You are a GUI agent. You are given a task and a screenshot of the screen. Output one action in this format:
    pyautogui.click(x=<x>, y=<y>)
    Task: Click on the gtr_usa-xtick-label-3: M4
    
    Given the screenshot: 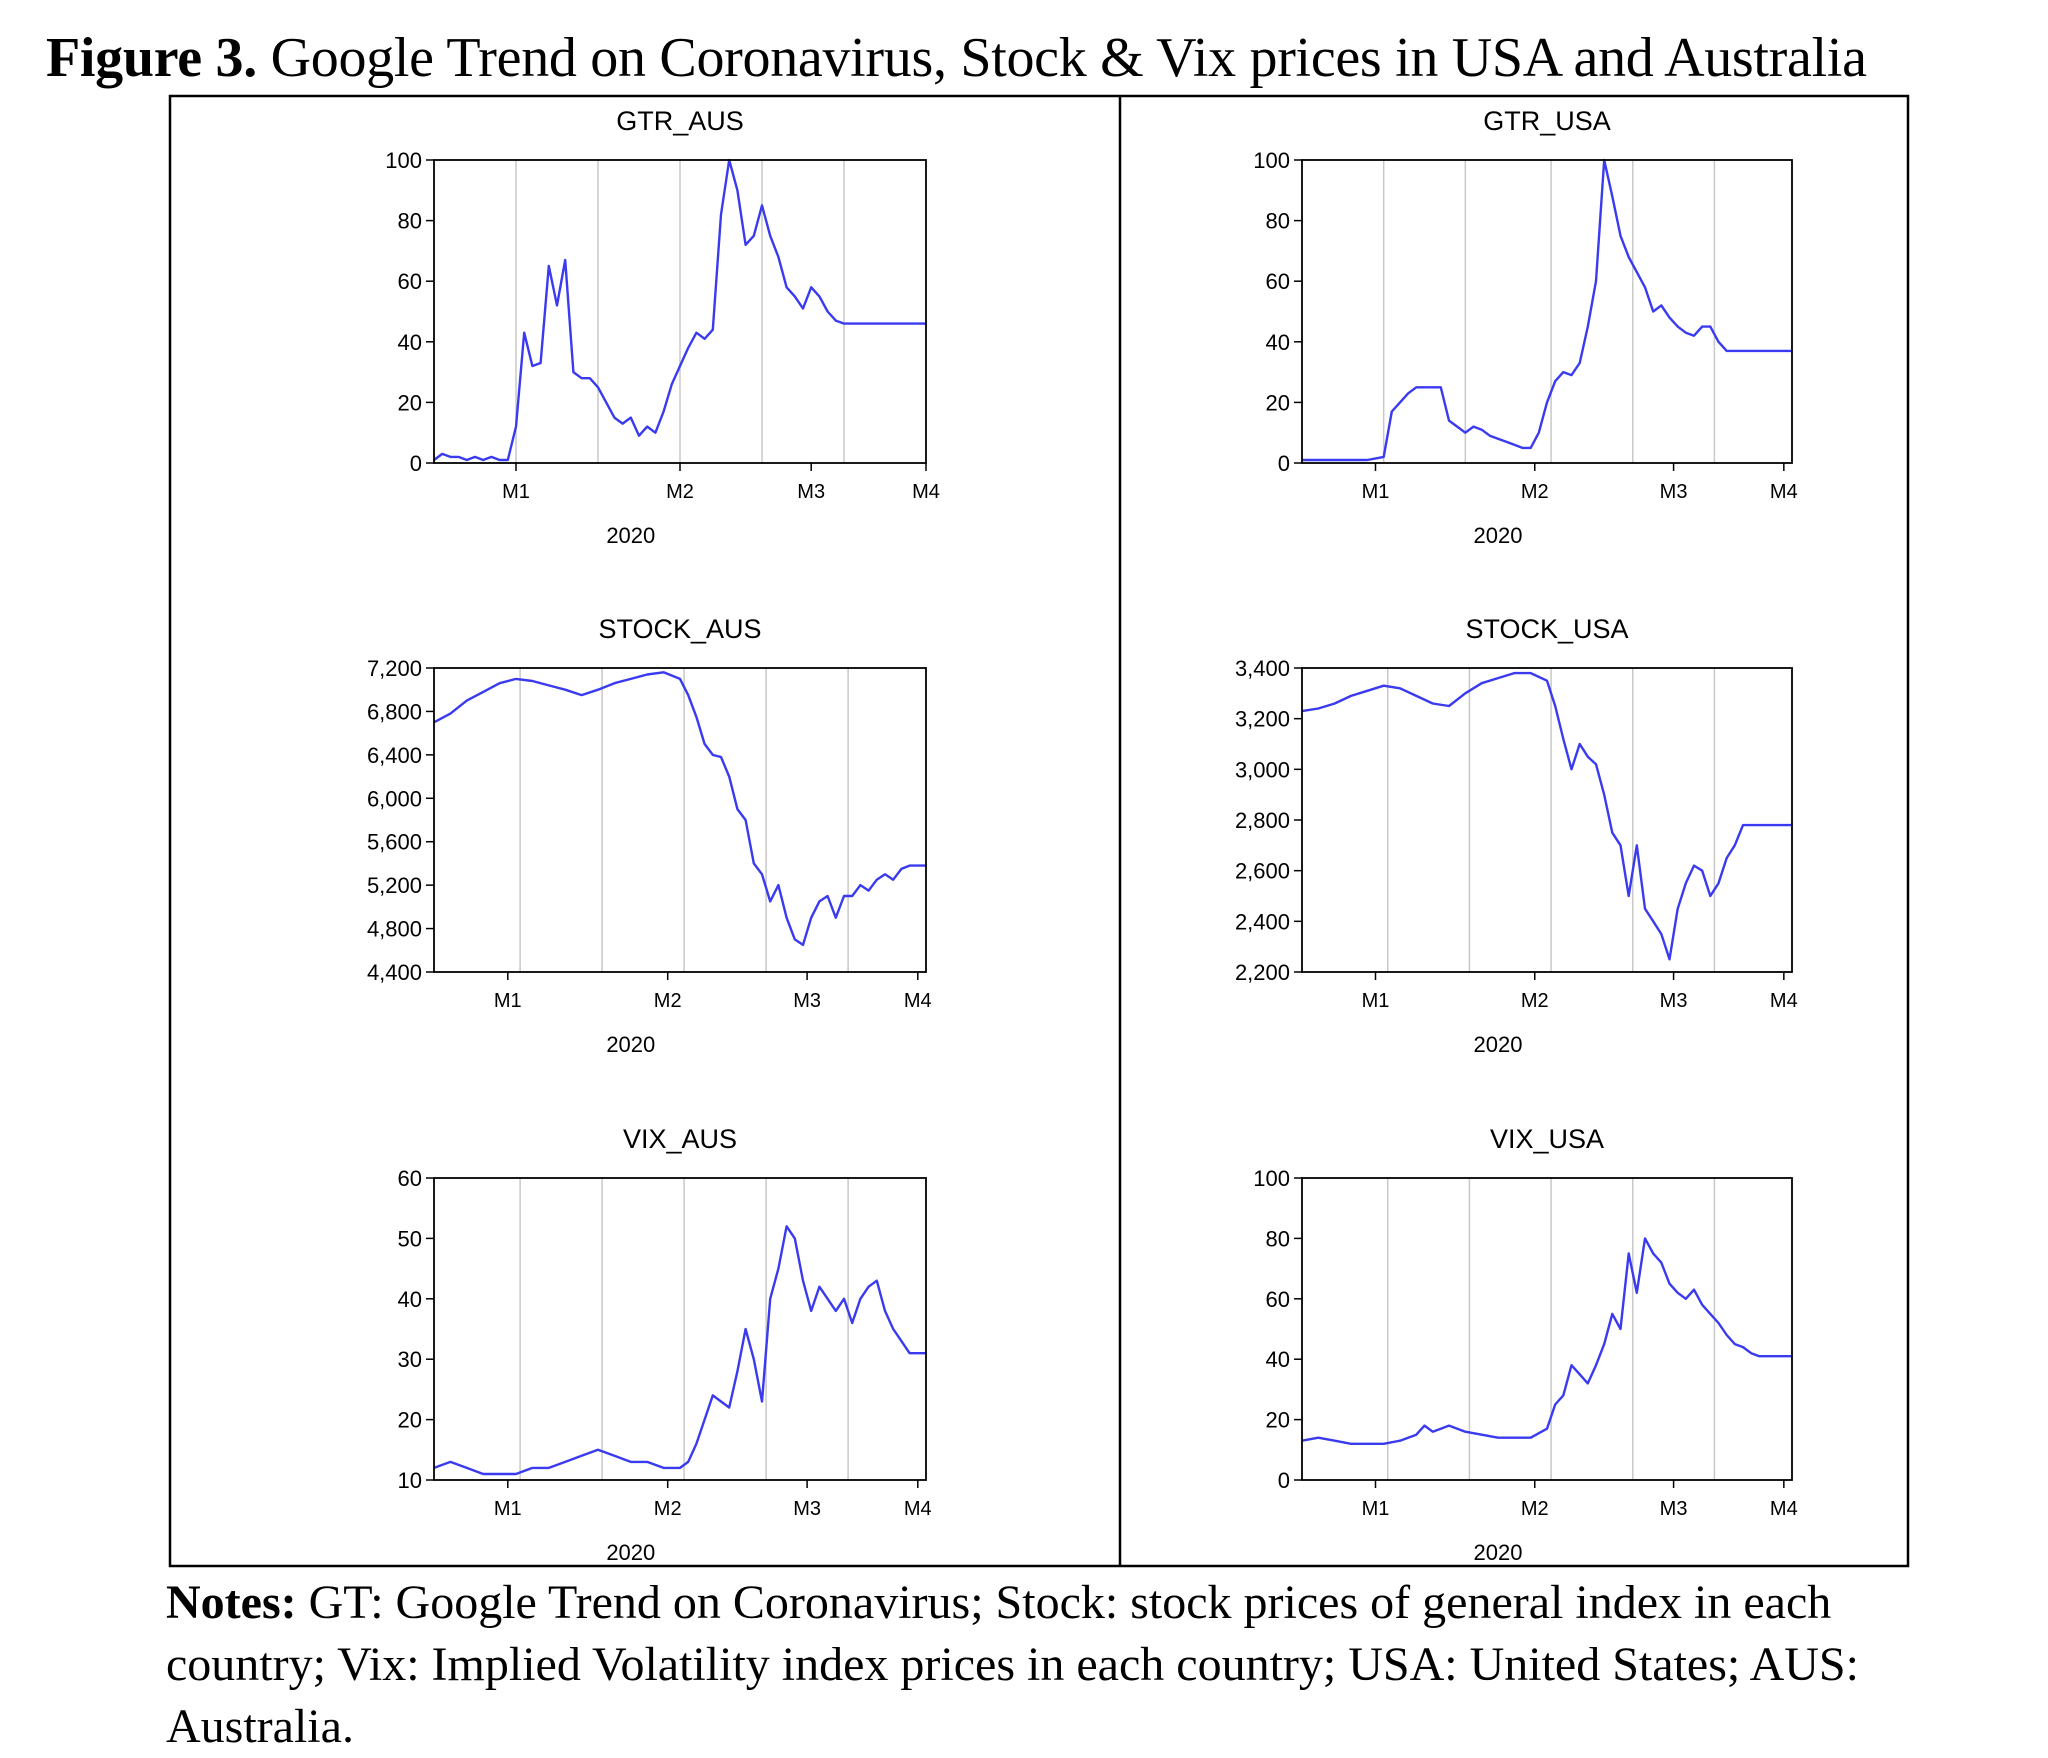 What is the action you would take?
    pyautogui.click(x=1784, y=492)
    